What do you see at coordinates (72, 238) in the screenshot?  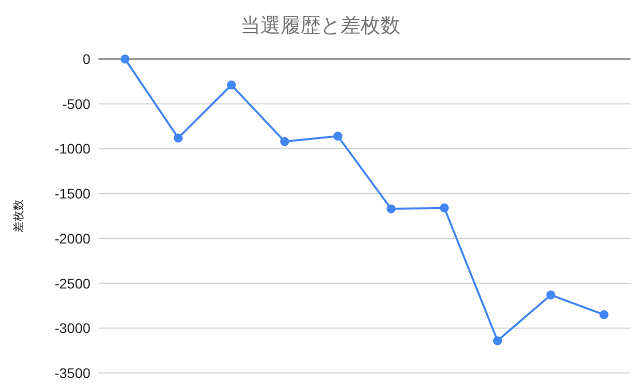 I see `y-tick-label: -2000` at bounding box center [72, 238].